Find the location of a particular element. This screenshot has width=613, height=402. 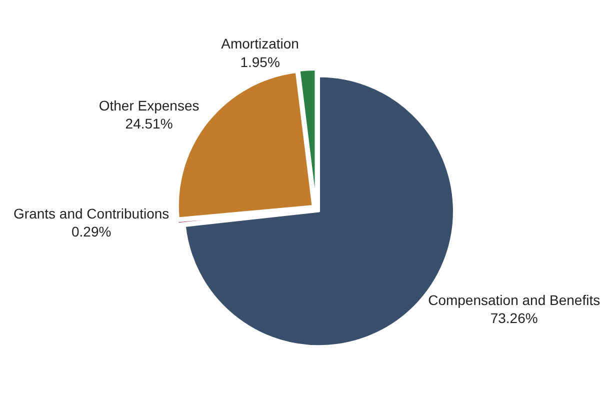

data-label: 0.29% is located at coordinates (91, 232).